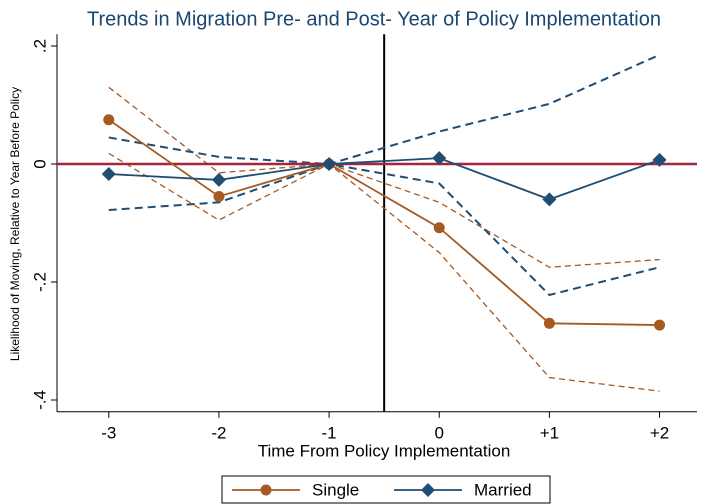  I want to click on y-tick-label: .2, so click(39, 46).